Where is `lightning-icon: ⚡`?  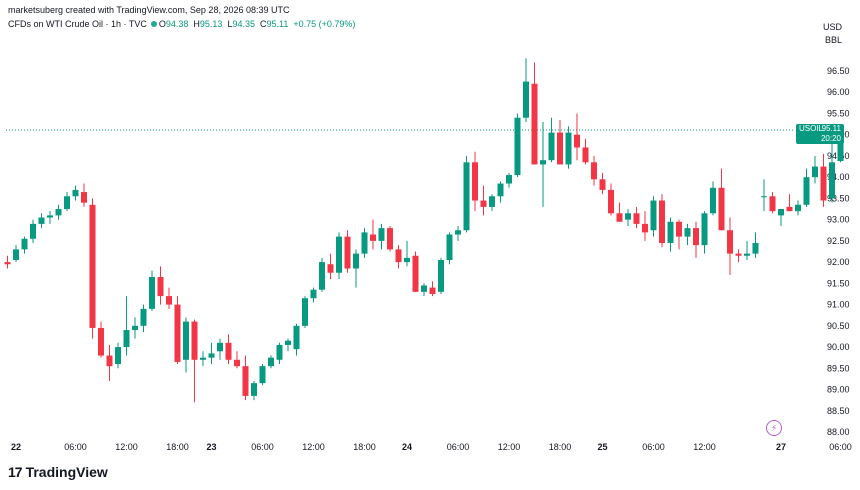
lightning-icon: ⚡ is located at coordinates (774, 428).